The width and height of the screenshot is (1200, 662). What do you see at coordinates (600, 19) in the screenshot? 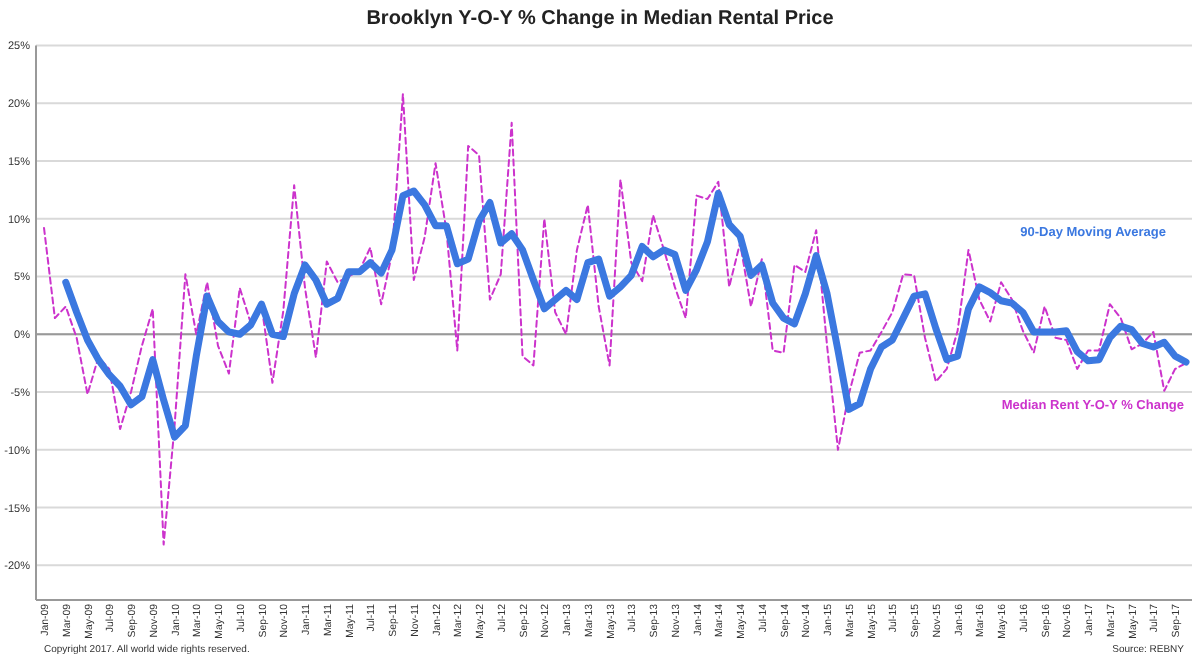
I see `chart-title: Brooklyn Y-O-Y % Change in Median Rental Price` at bounding box center [600, 19].